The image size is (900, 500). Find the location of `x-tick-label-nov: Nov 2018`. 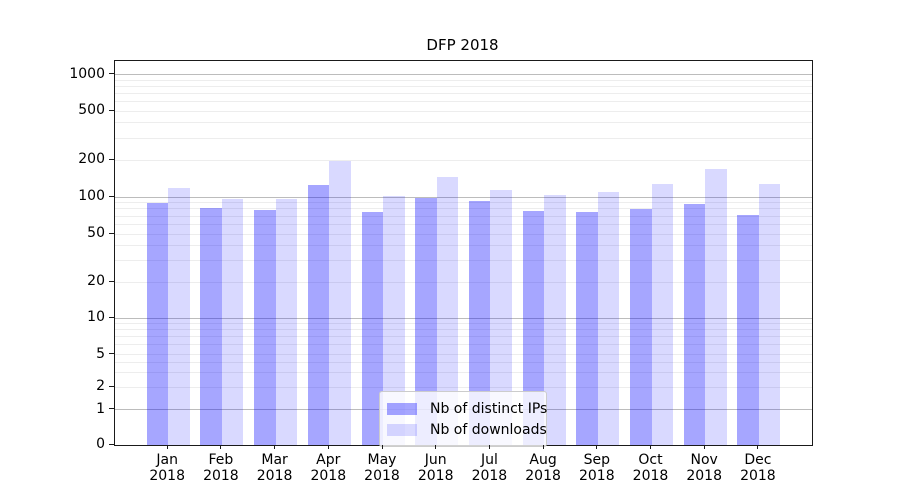

x-tick-label-nov: Nov 2018 is located at coordinates (704, 468).